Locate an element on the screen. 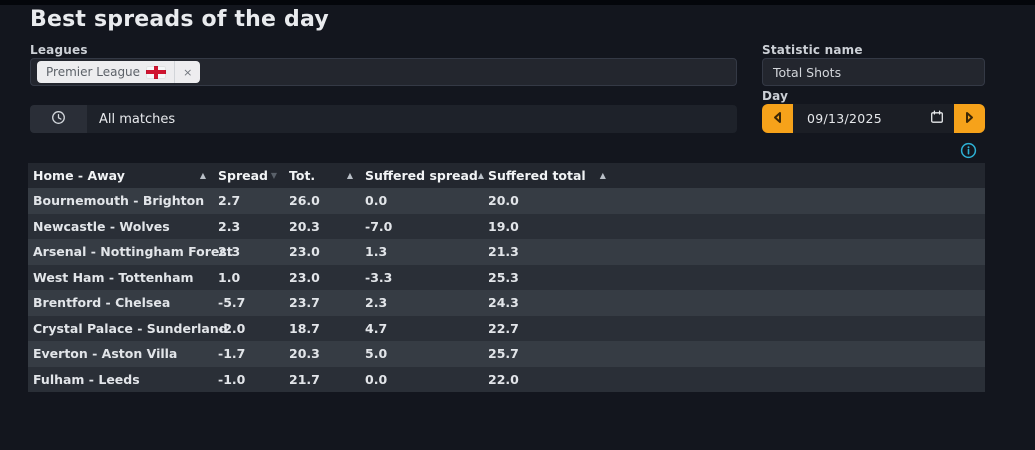 Image resolution: width=1035 pixels, height=450 pixels. prev-arrow-icon is located at coordinates (777, 119).